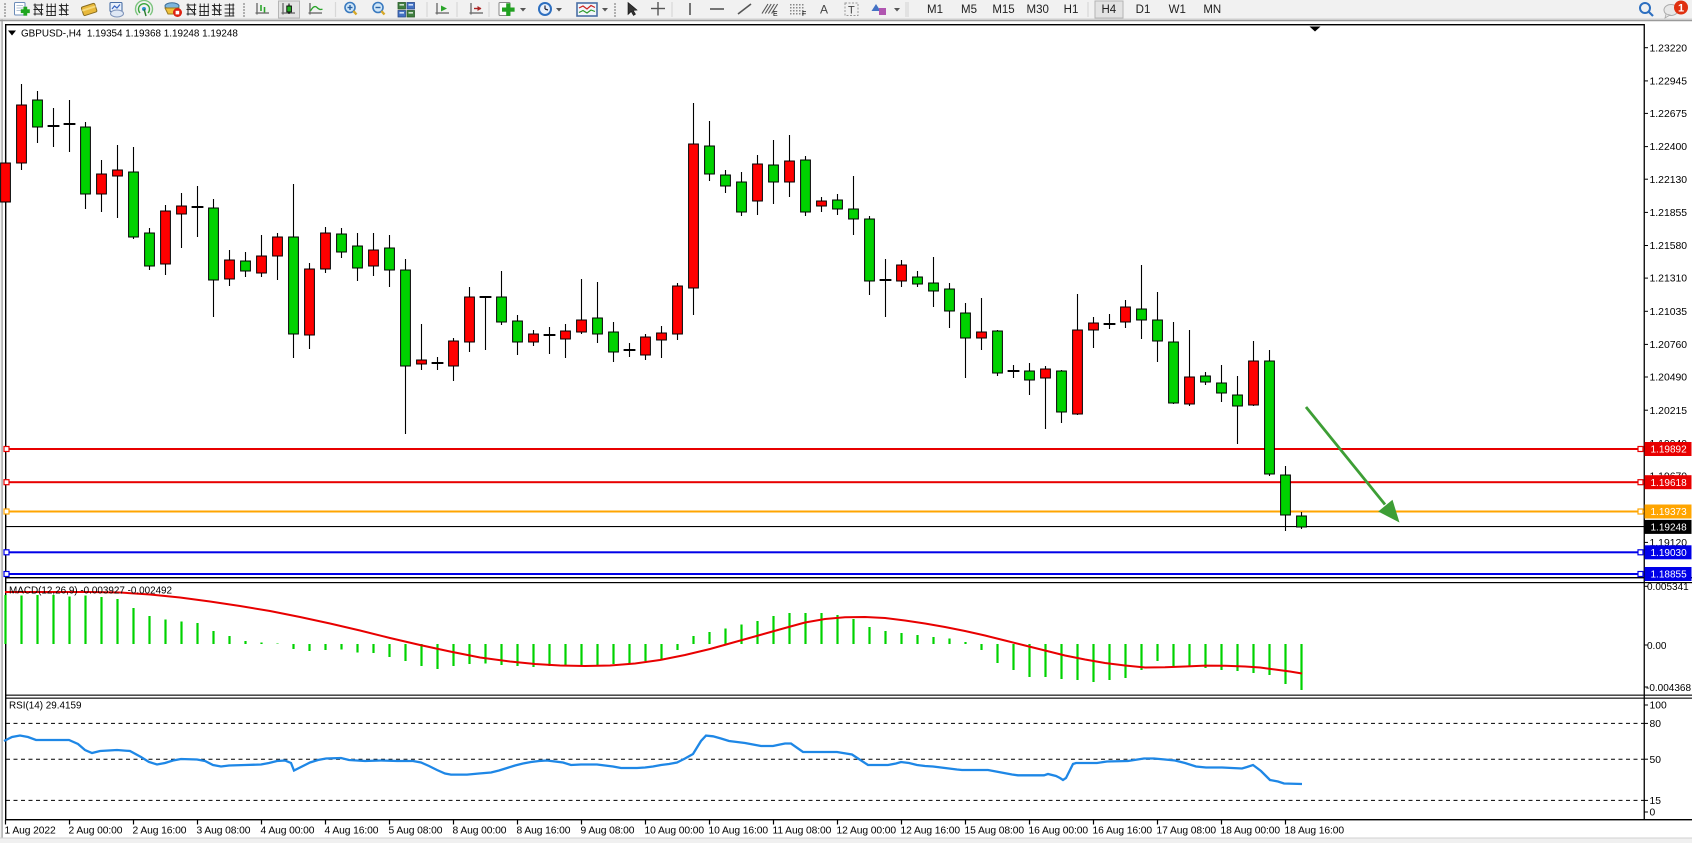  What do you see at coordinates (802, 831) in the screenshot?
I see `svg-text: 11 Aug 08:00` at bounding box center [802, 831].